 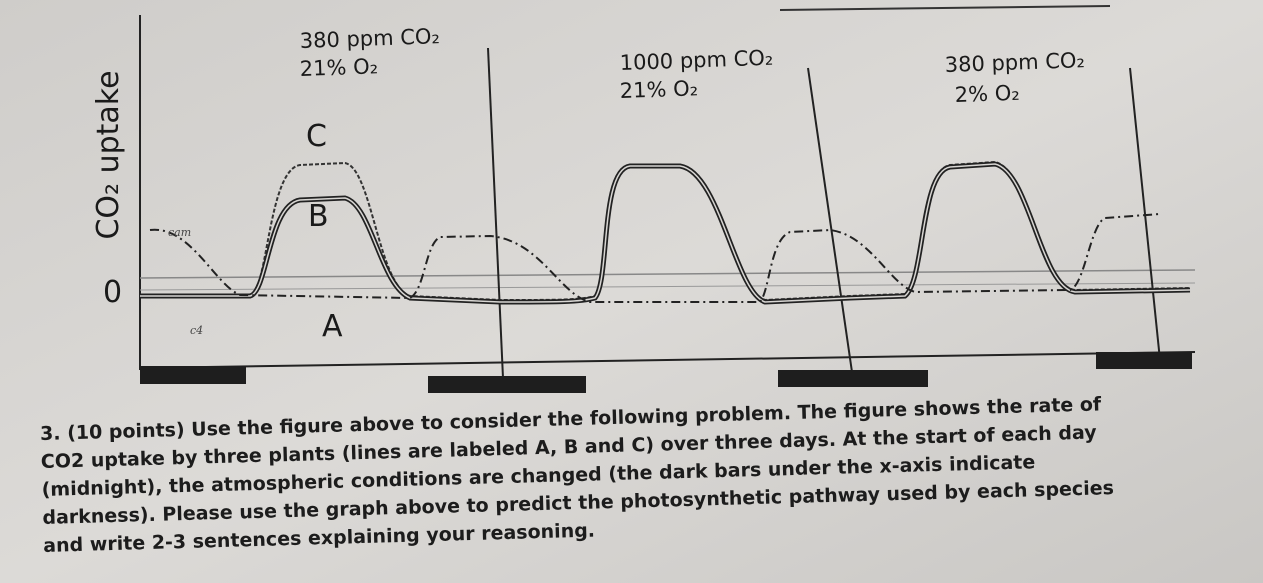 I want to click on panel-o2: 2% O₂, so click(x=987, y=94).